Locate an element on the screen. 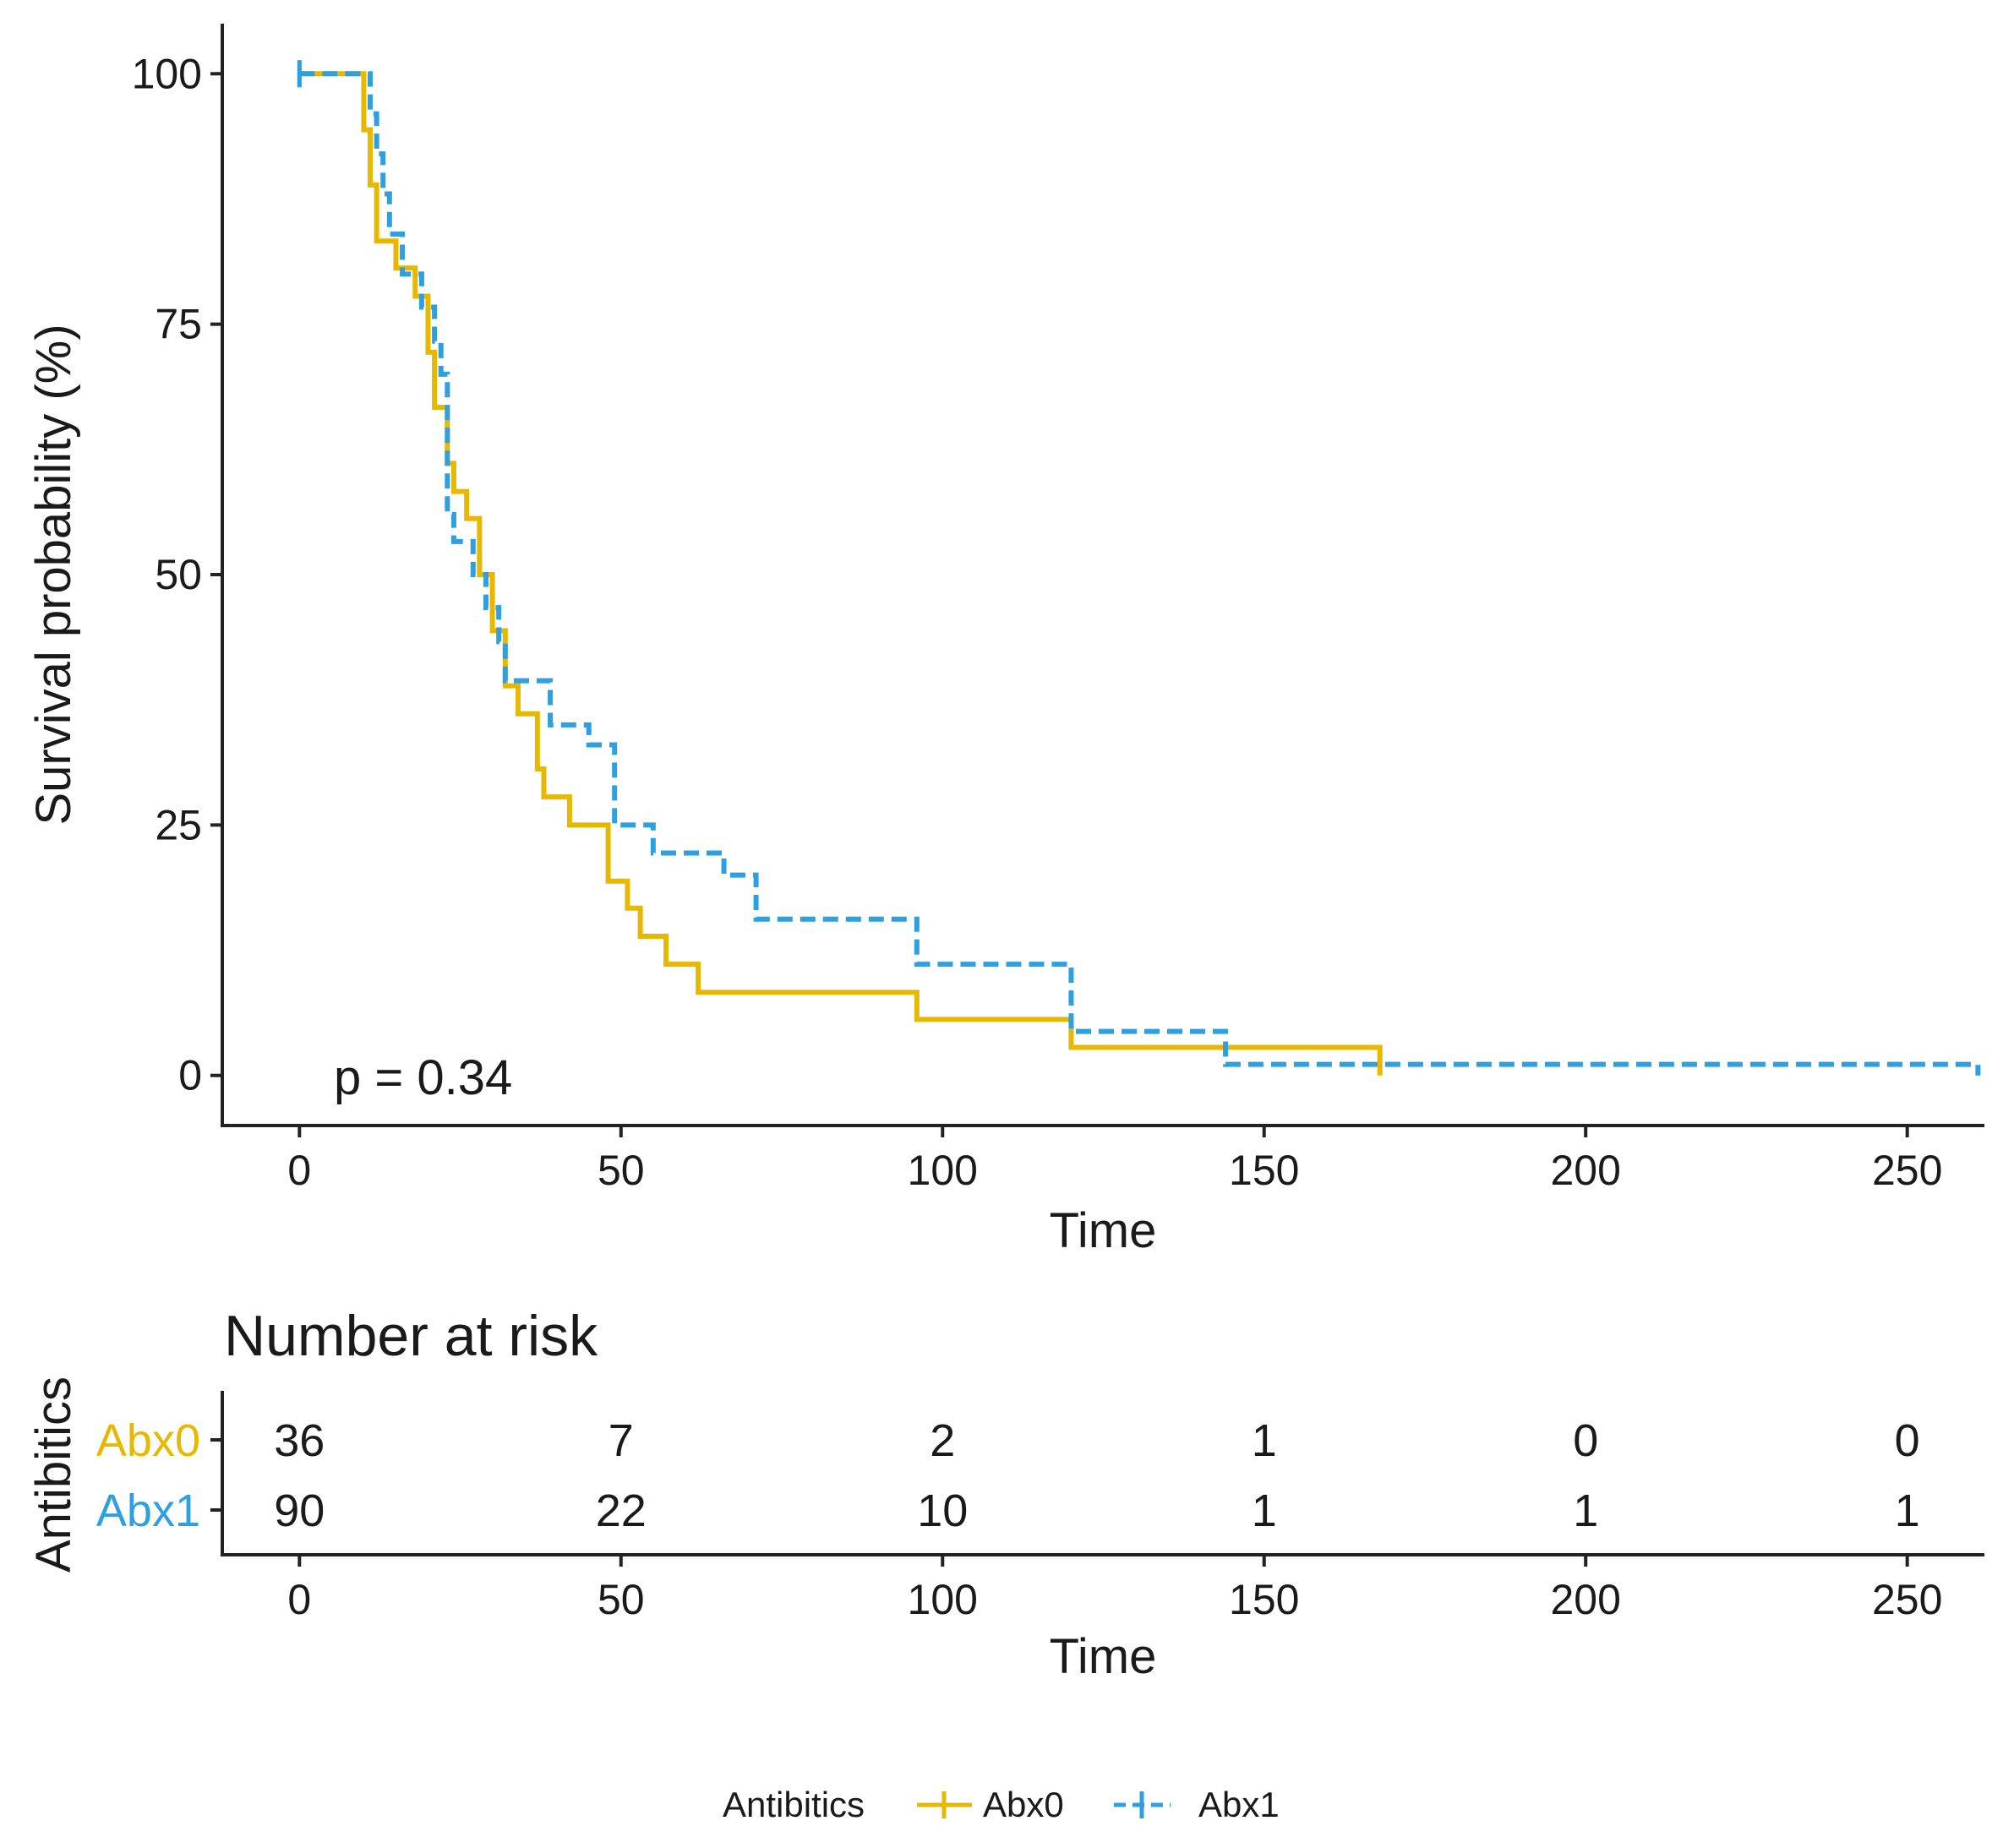  risk-value-abx0-100: 2 is located at coordinates (942, 1441).